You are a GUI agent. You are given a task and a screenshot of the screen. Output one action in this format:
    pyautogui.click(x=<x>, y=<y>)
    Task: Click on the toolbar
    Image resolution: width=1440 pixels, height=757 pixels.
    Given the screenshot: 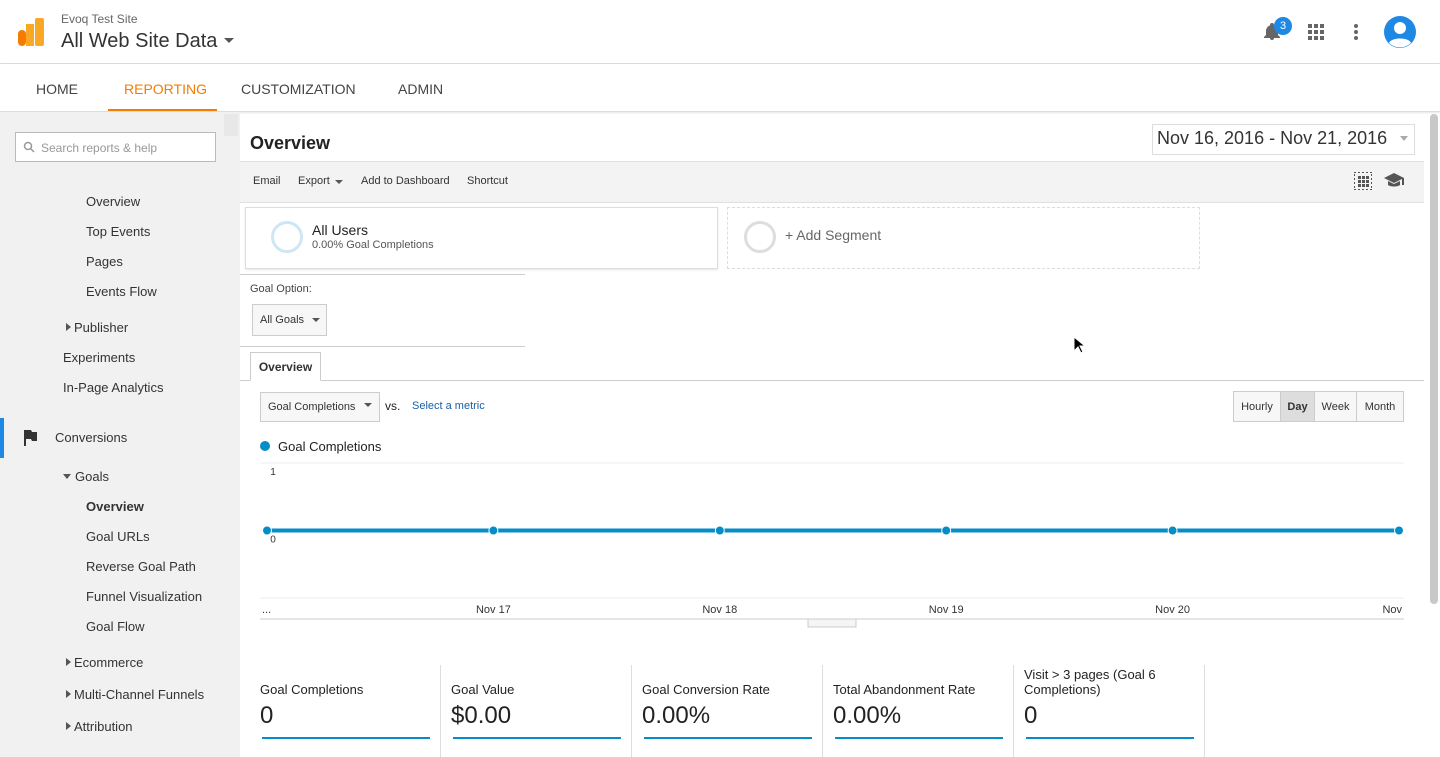 What is the action you would take?
    pyautogui.click(x=832, y=182)
    